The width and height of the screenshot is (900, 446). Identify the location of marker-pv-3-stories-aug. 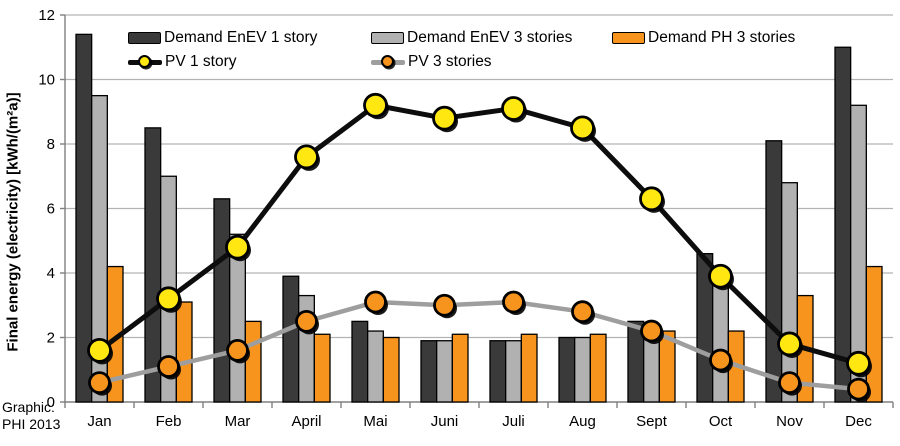
(582, 312).